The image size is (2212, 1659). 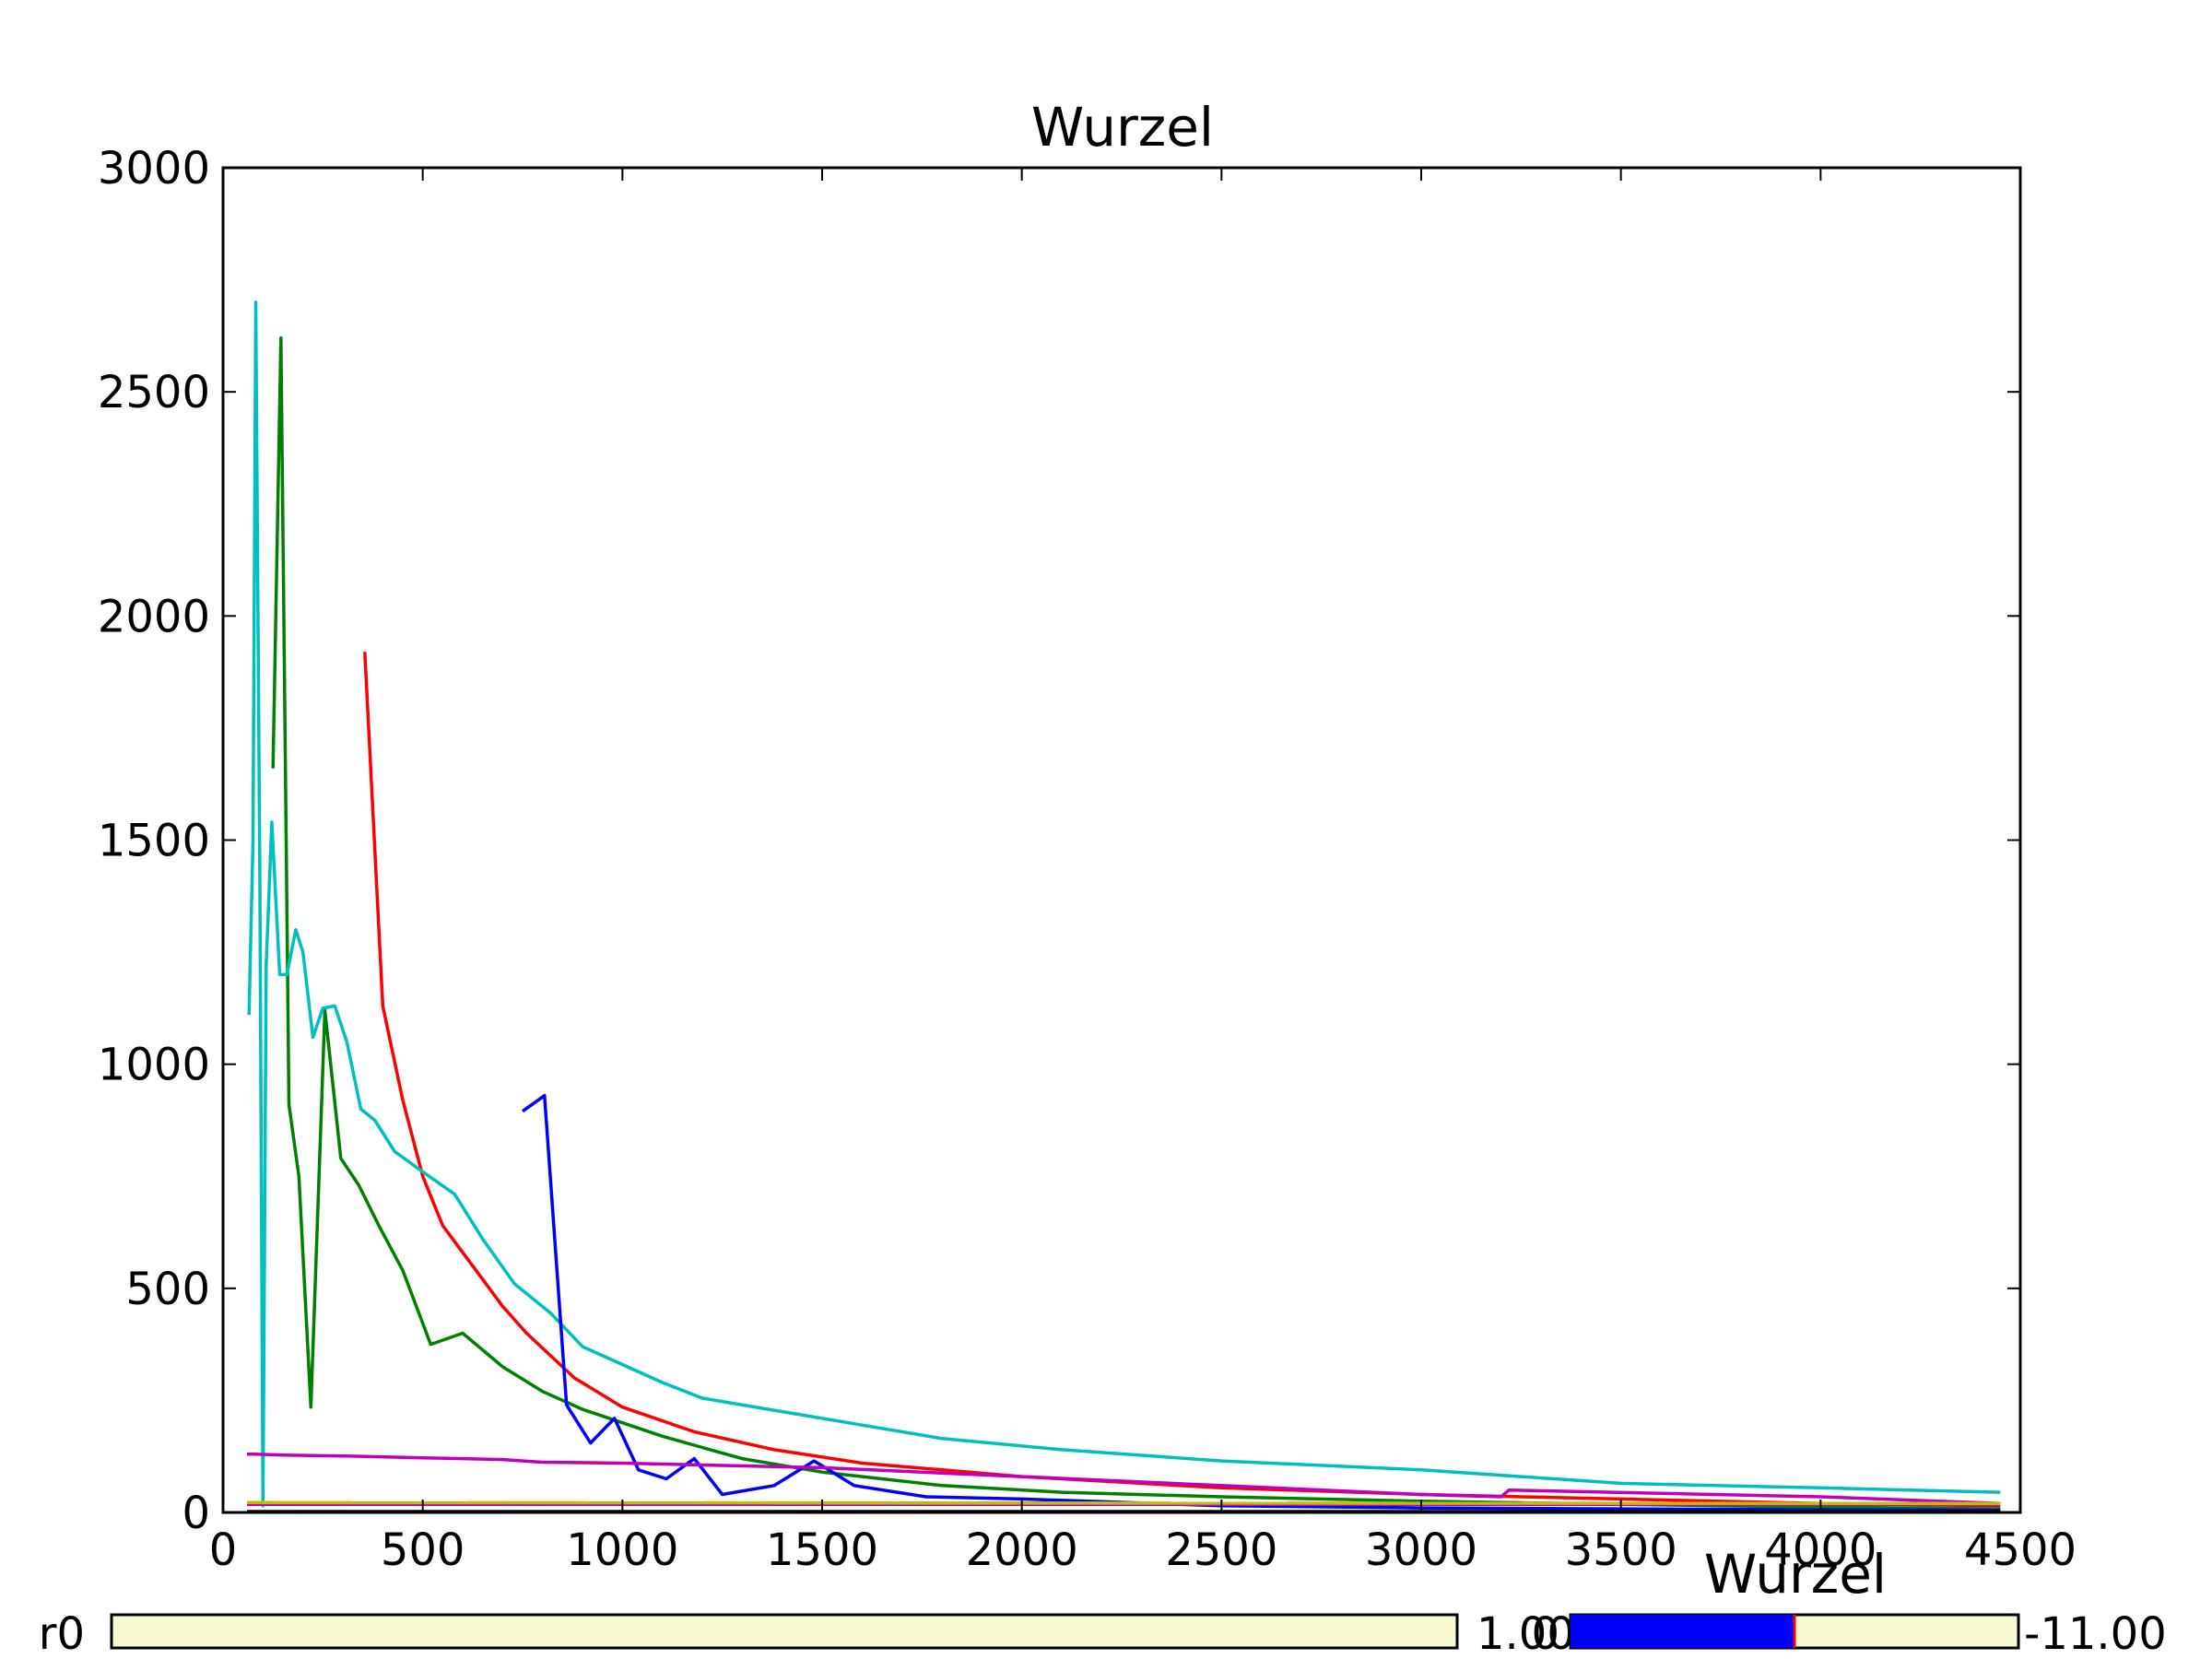 What do you see at coordinates (154, 1065) in the screenshot?
I see `y-tick-label: 1000` at bounding box center [154, 1065].